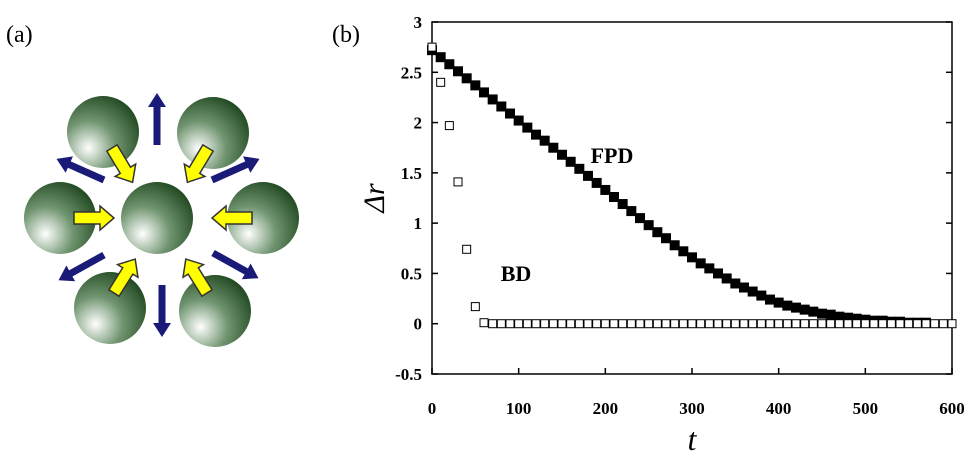 Image resolution: width=972 pixels, height=457 pixels. I want to click on x-tick-label: 400, so click(779, 408).